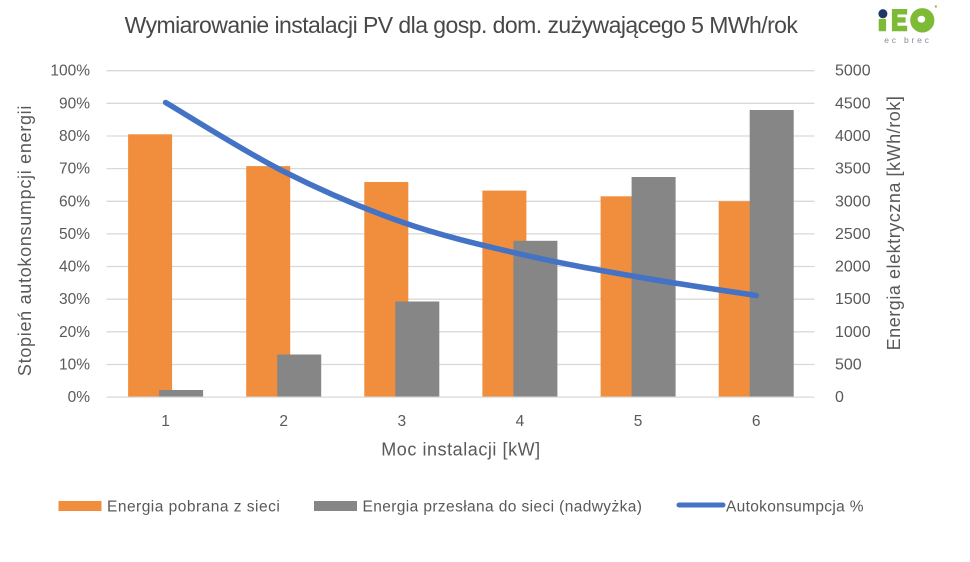  Describe the element at coordinates (638, 421) in the screenshot. I see `svg-text: 5` at that location.